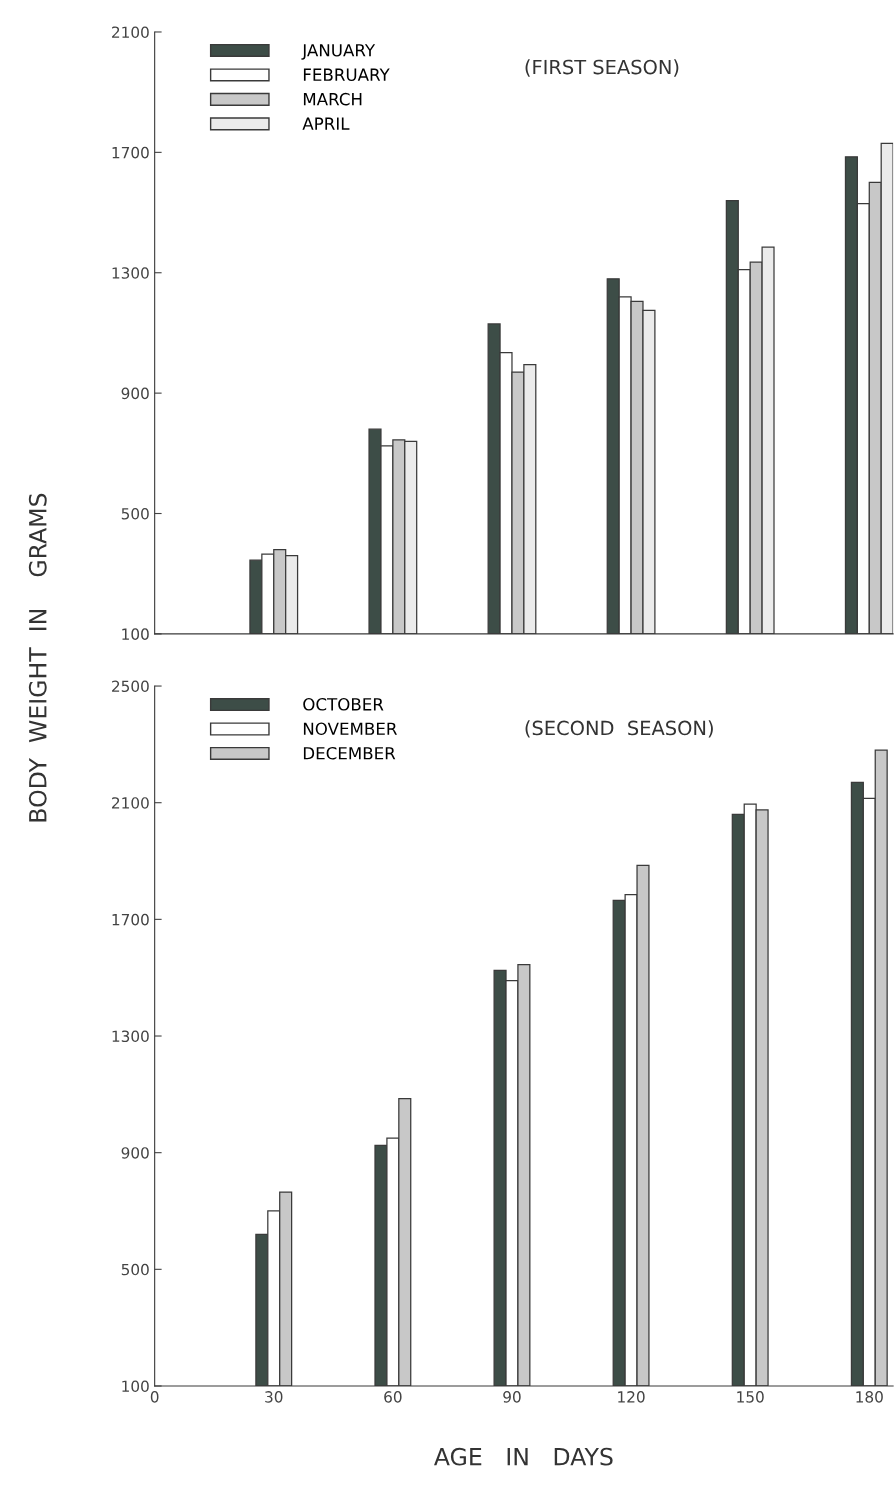 Image resolution: width=894 pixels, height=1494 pixels. I want to click on x-tick-label: 90, so click(512, 1397).